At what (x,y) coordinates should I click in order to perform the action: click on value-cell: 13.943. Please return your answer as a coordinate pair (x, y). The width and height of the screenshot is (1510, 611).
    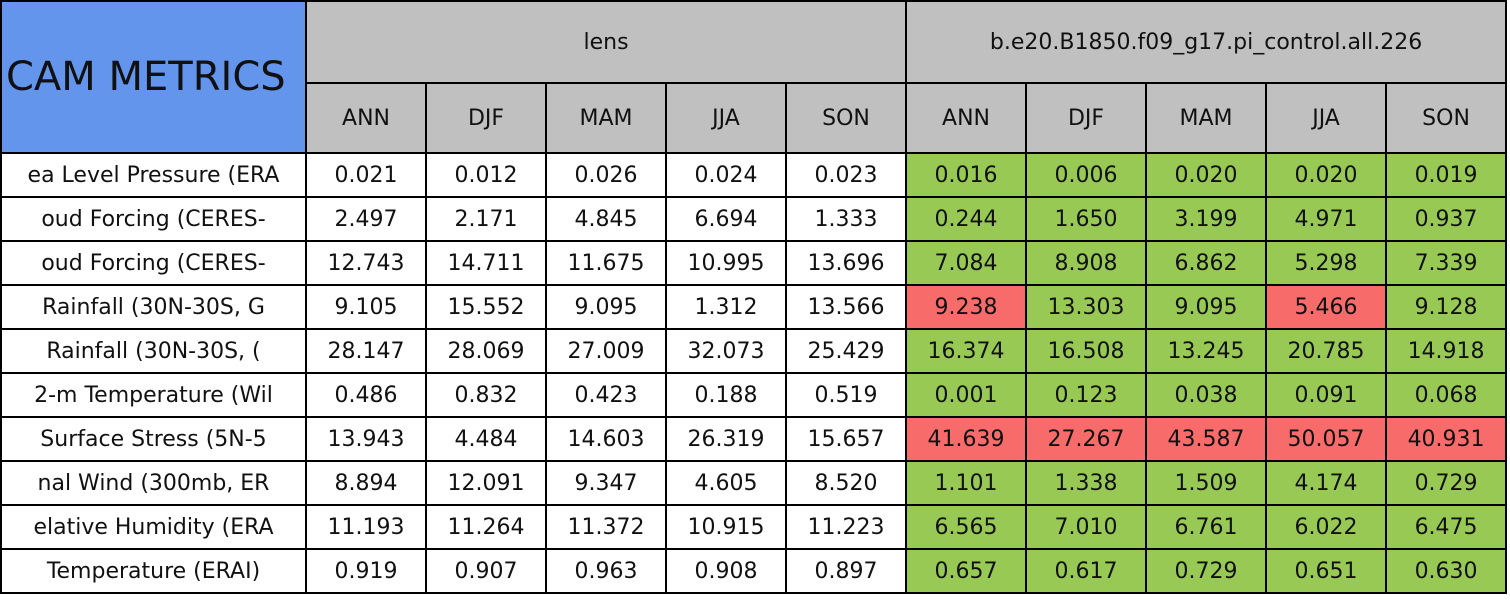
    Looking at the image, I should click on (366, 439).